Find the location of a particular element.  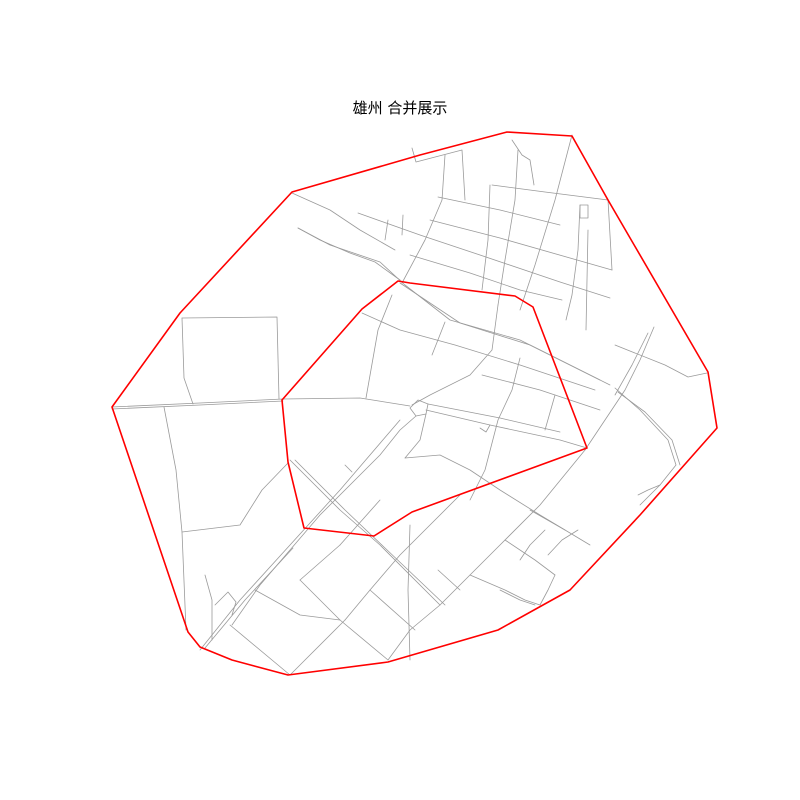

inner-boundary is located at coordinates (434, 408).